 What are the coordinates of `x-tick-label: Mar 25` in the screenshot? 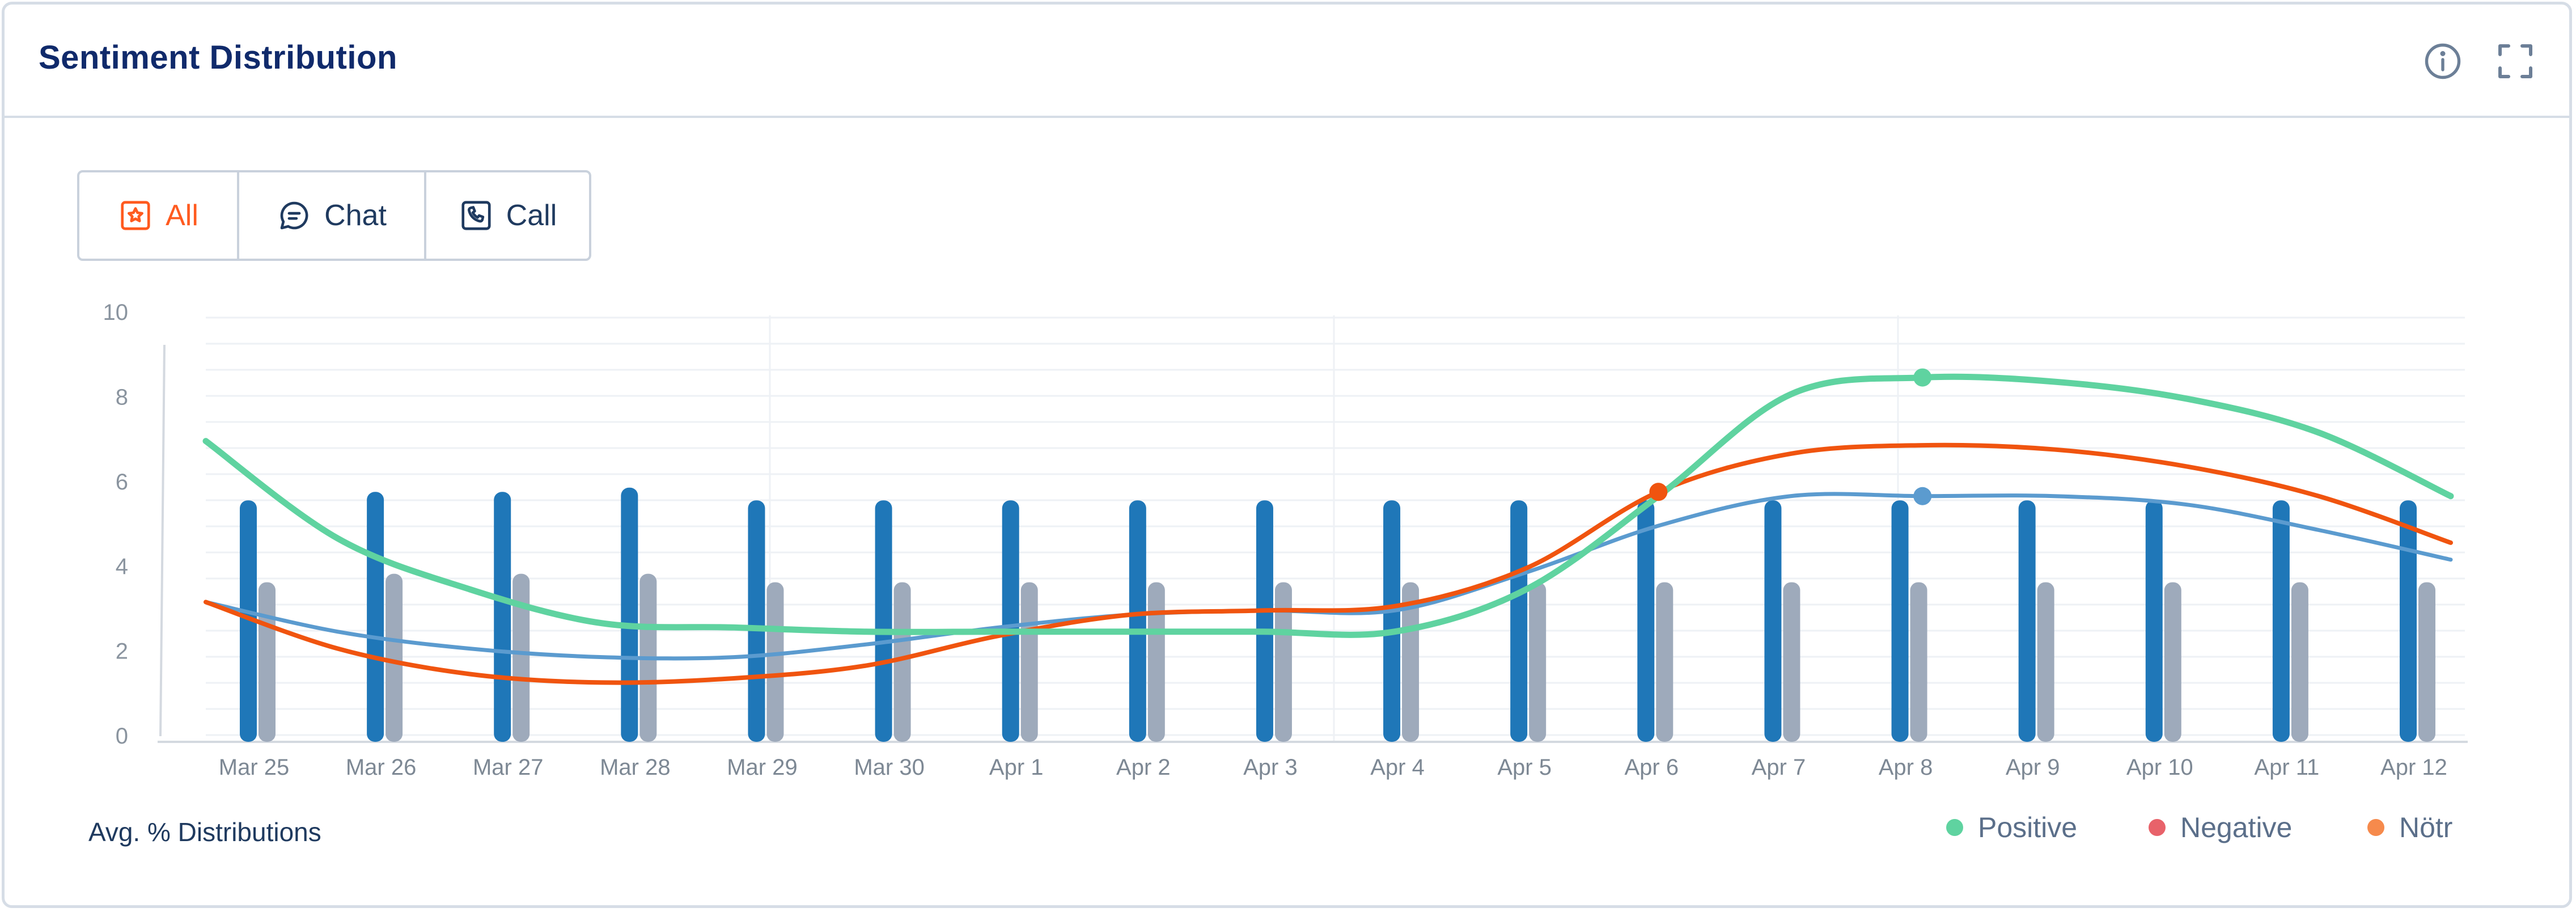 It's located at (254, 767).